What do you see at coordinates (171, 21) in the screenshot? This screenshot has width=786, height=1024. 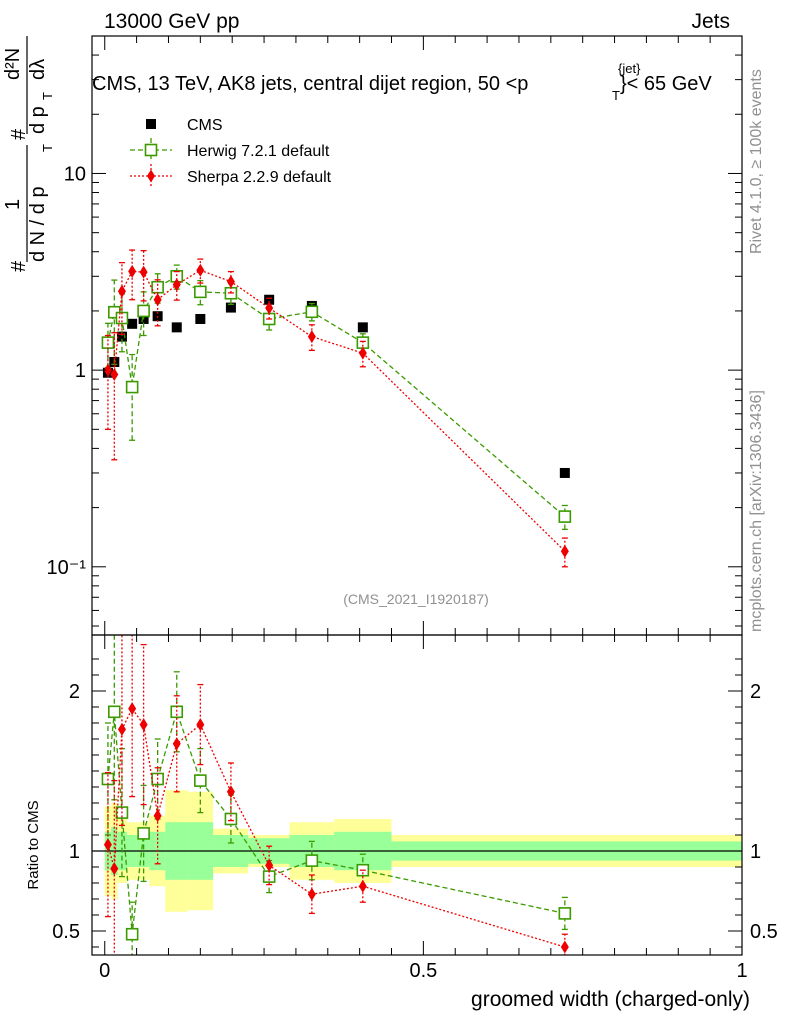 I see `header-left: 13000 GeV pp` at bounding box center [171, 21].